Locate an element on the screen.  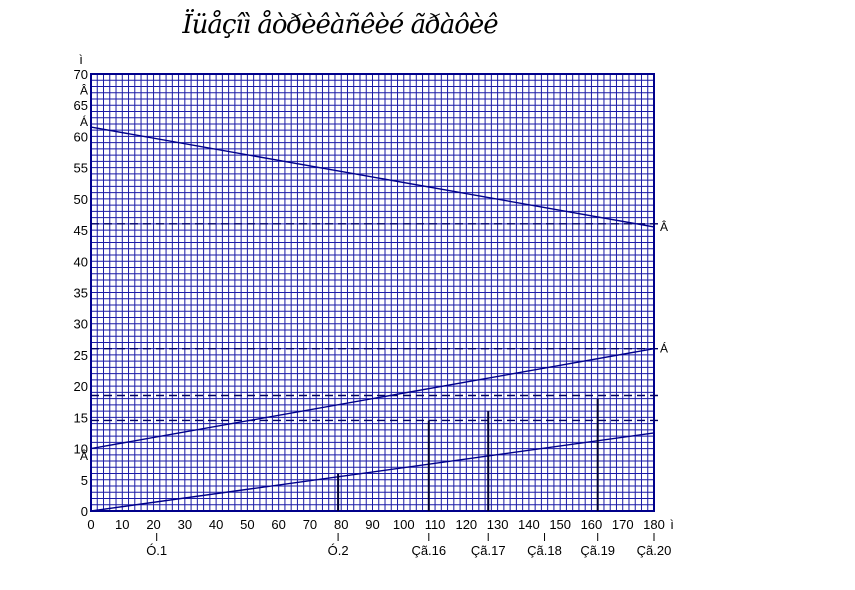
chart-title: Ïüåçîì åòðèêàñêèé ãðàôèê is located at coordinates (340, 25).